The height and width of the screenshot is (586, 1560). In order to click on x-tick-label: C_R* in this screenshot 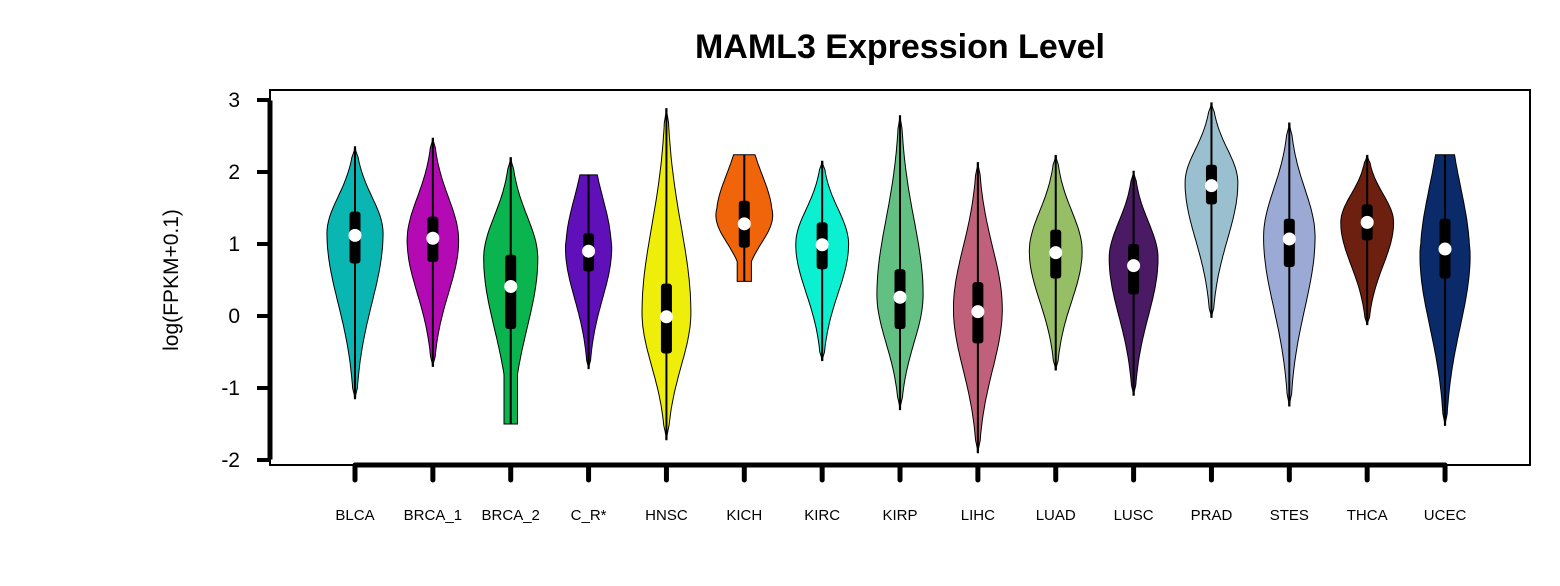, I will do `click(589, 515)`.